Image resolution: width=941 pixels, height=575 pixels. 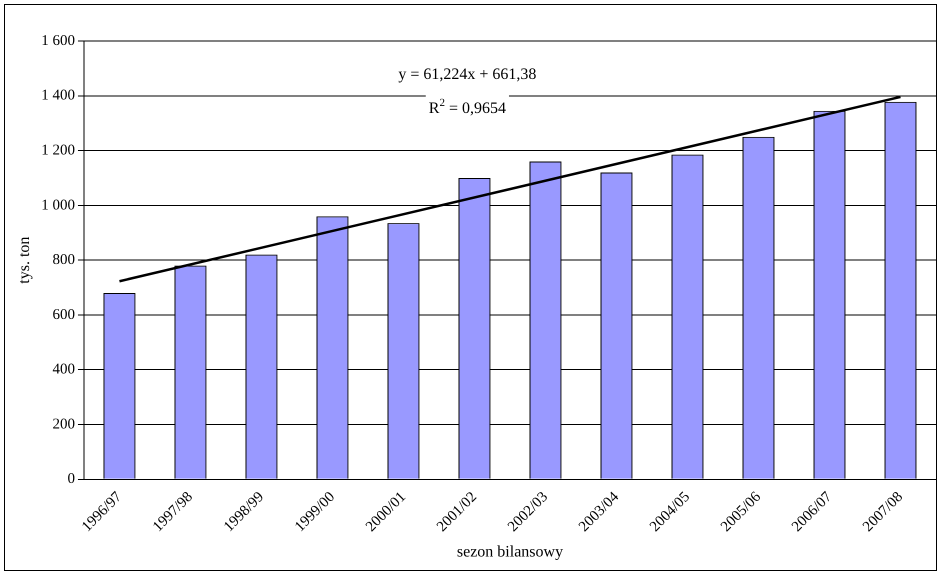 I want to click on y-tick-label: 1 400, so click(x=58, y=96).